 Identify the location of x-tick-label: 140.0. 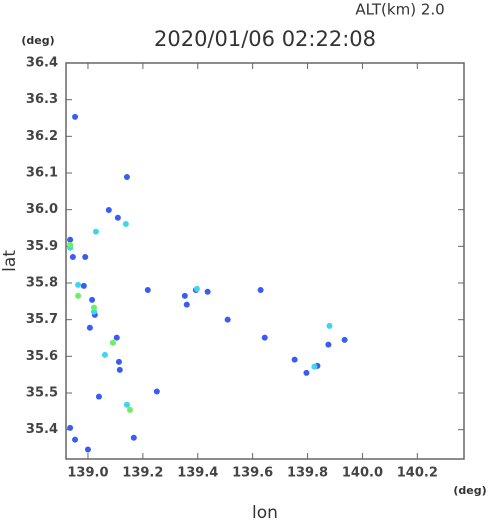
(362, 473).